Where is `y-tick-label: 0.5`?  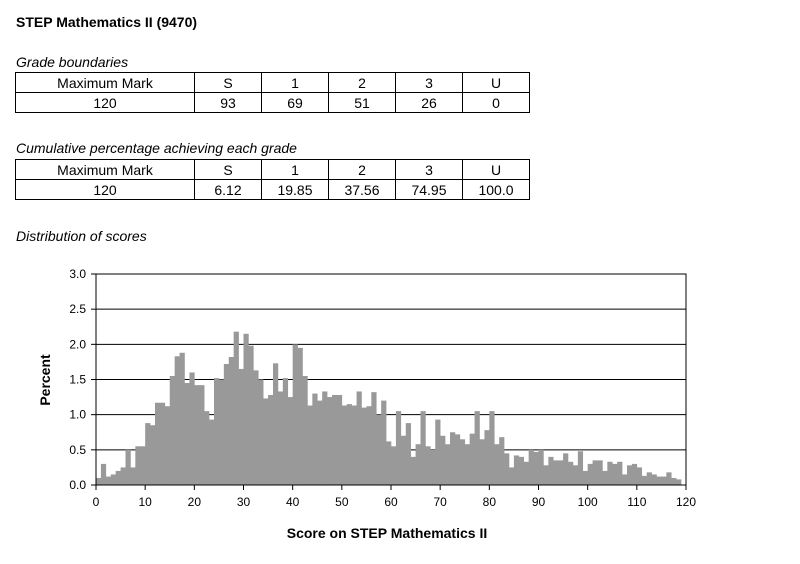
y-tick-label: 0.5 is located at coordinates (77, 450).